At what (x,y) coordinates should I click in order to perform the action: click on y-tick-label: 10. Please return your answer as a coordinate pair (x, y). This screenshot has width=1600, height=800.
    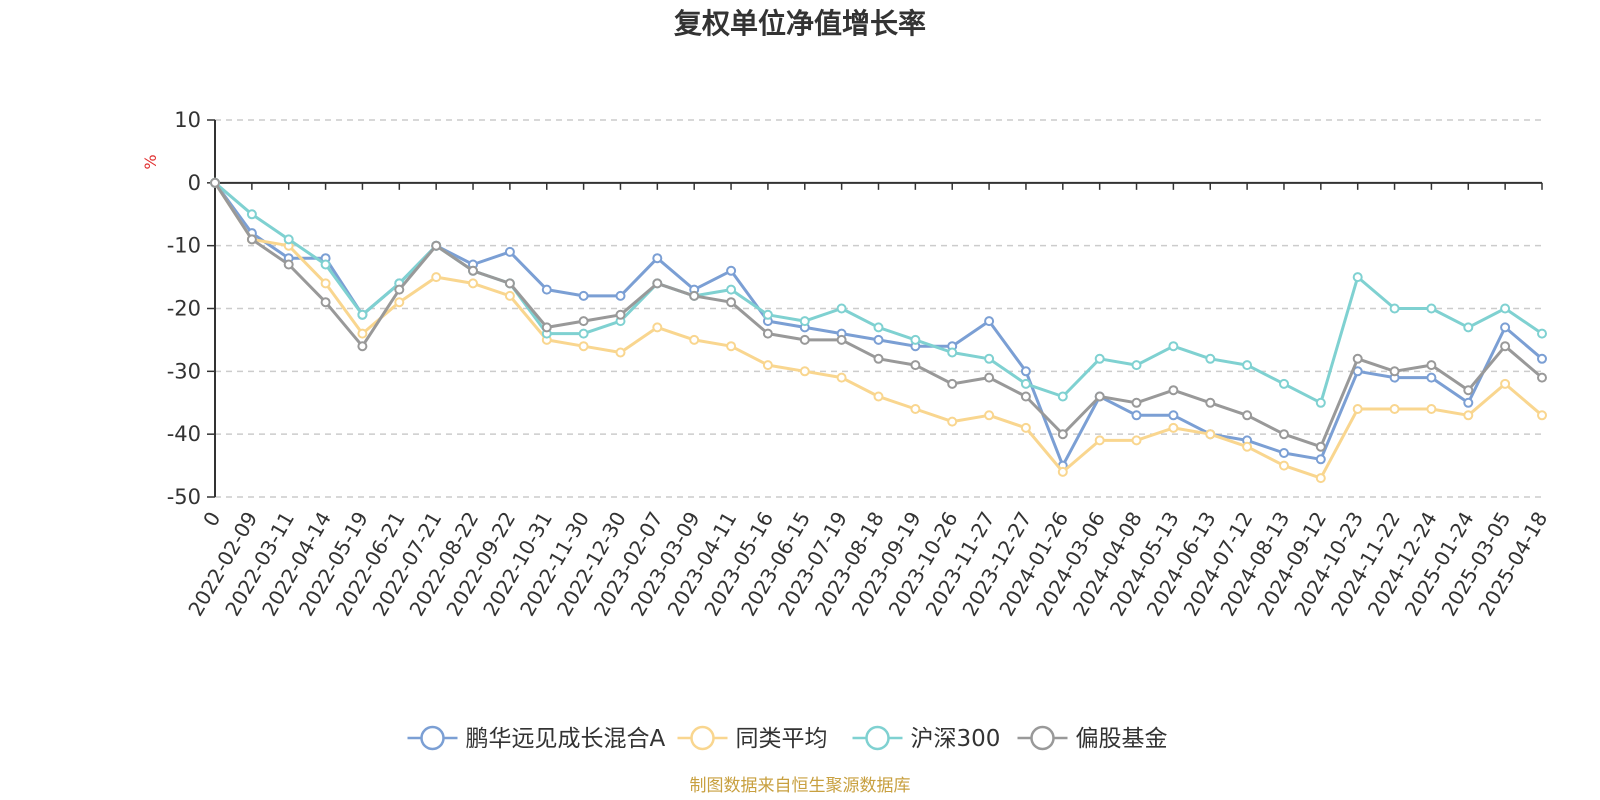
    Looking at the image, I should click on (187, 120).